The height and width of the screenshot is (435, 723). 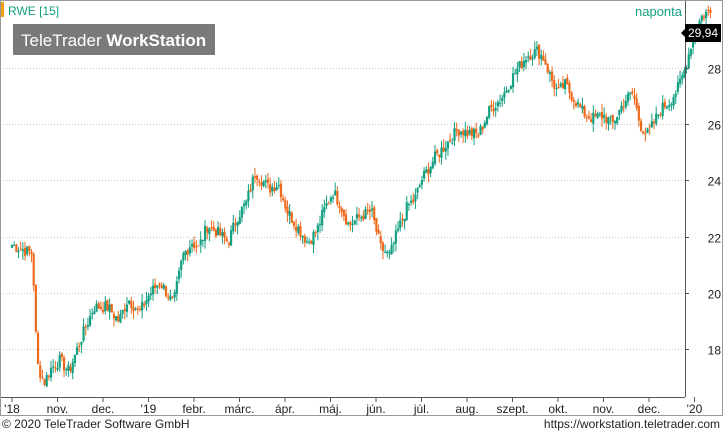 I want to click on period-label: naponta, so click(x=659, y=11).